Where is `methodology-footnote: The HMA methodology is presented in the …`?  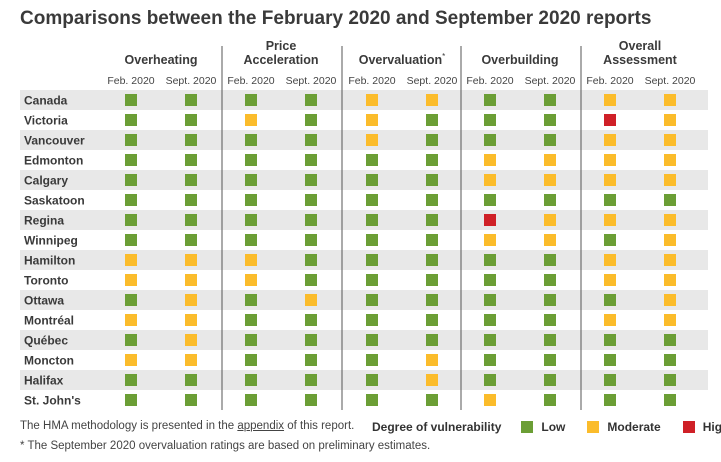
methodology-footnote: The HMA methodology is presented in the … is located at coordinates (187, 426).